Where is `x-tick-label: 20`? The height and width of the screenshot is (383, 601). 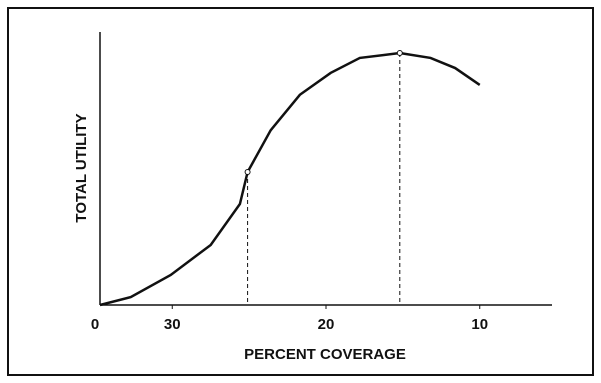 x-tick-label: 20 is located at coordinates (326, 324).